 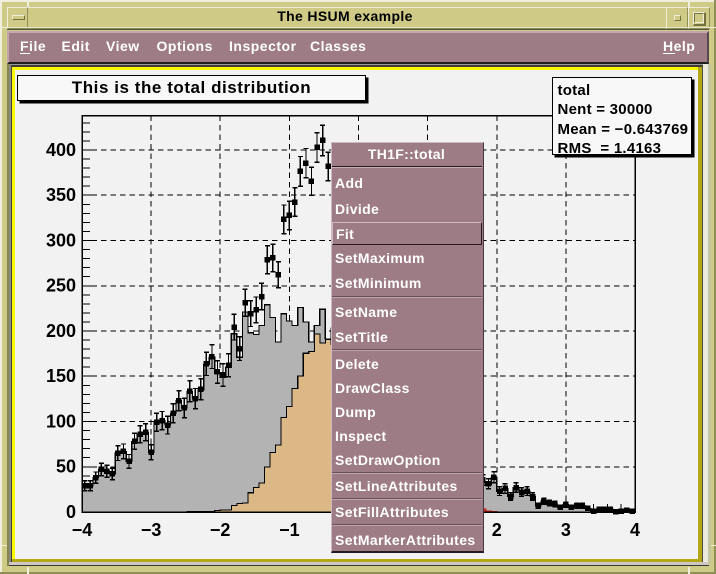 What do you see at coordinates (566, 530) in the screenshot?
I see `svg-text: 3` at bounding box center [566, 530].